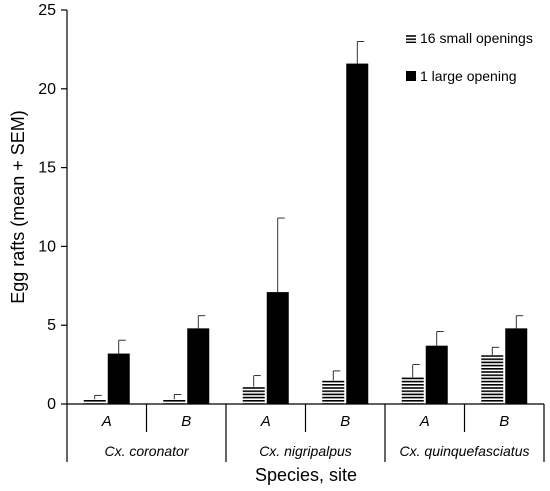 This screenshot has width=550, height=491. What do you see at coordinates (465, 451) in the screenshot?
I see `species-label: Cx. quinquefasciatus` at bounding box center [465, 451].